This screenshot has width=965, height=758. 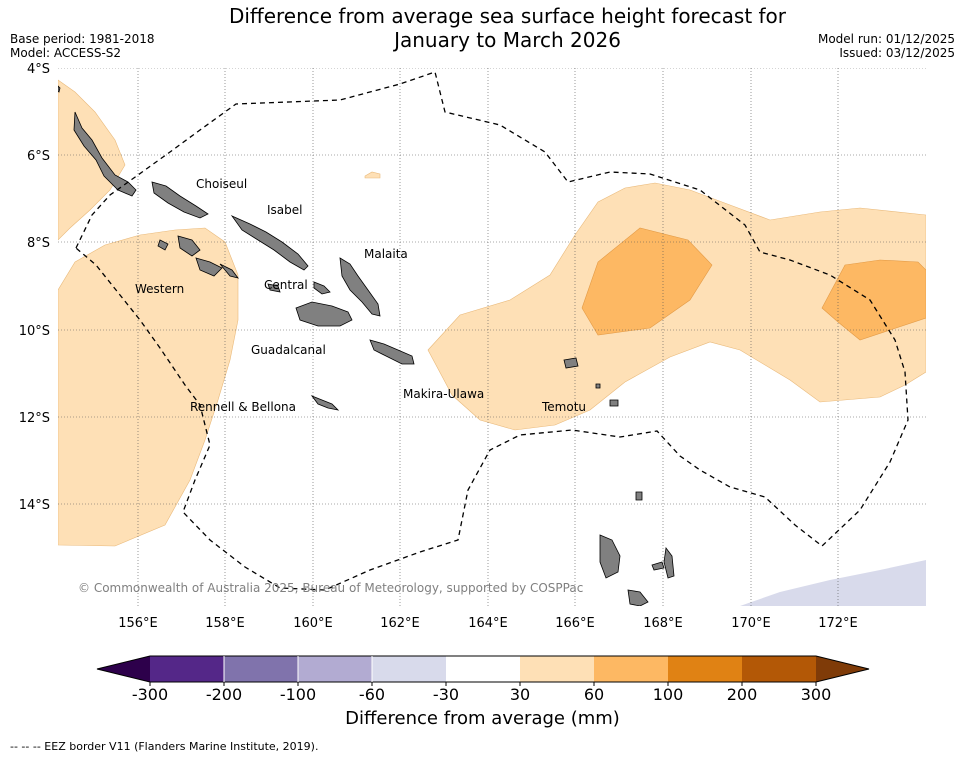 What do you see at coordinates (594, 694) in the screenshot?
I see `colorbar-tick-label: 60` at bounding box center [594, 694].